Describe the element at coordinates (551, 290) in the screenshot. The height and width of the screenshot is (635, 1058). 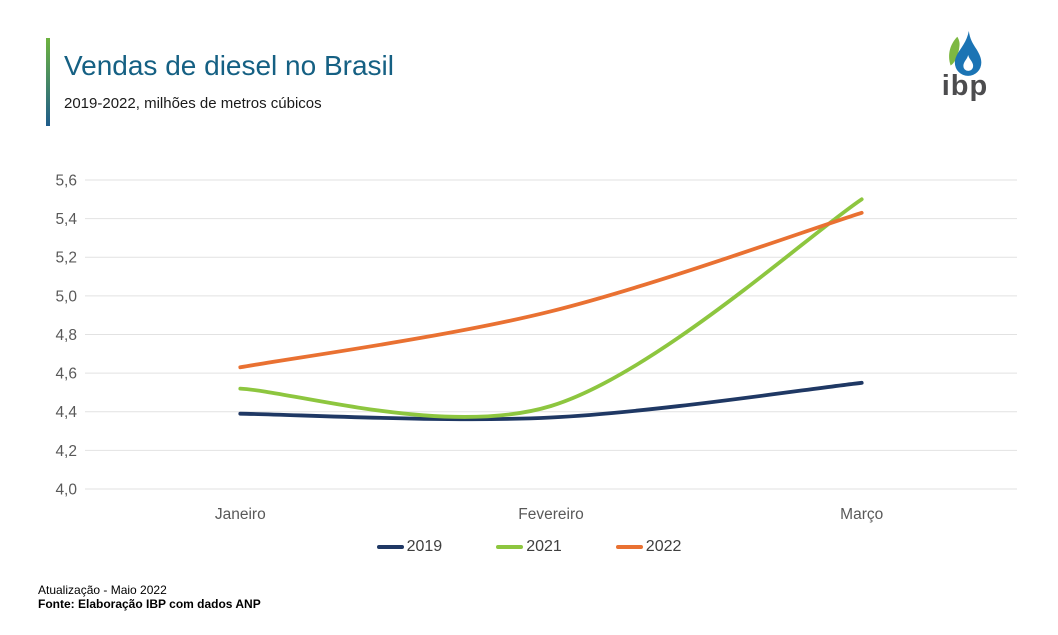
I see `series-line-2022` at that location.